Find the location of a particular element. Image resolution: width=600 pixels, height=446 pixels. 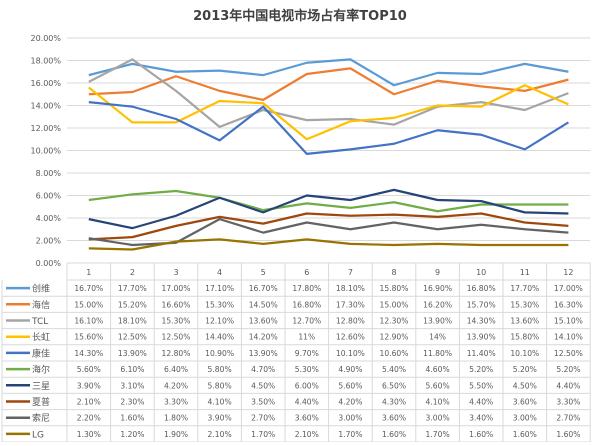

legend-label: 康佳 is located at coordinates (41, 353).